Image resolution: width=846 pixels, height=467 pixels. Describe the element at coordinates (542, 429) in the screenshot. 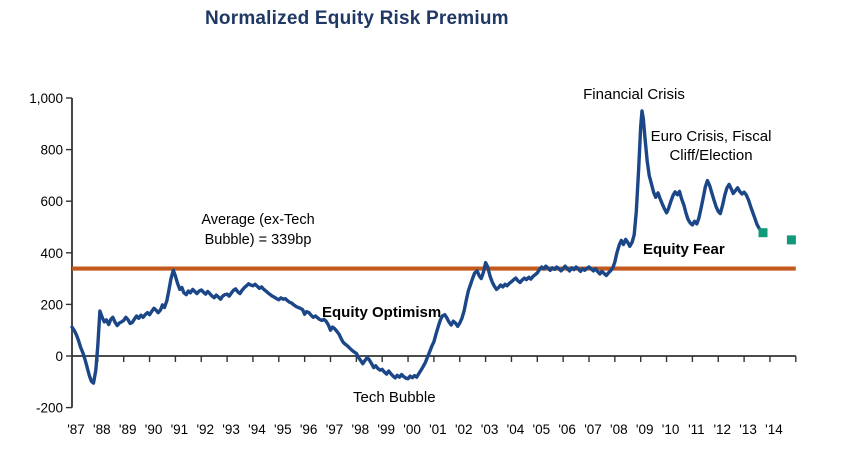

I see `x-axis-label: '05` at that location.